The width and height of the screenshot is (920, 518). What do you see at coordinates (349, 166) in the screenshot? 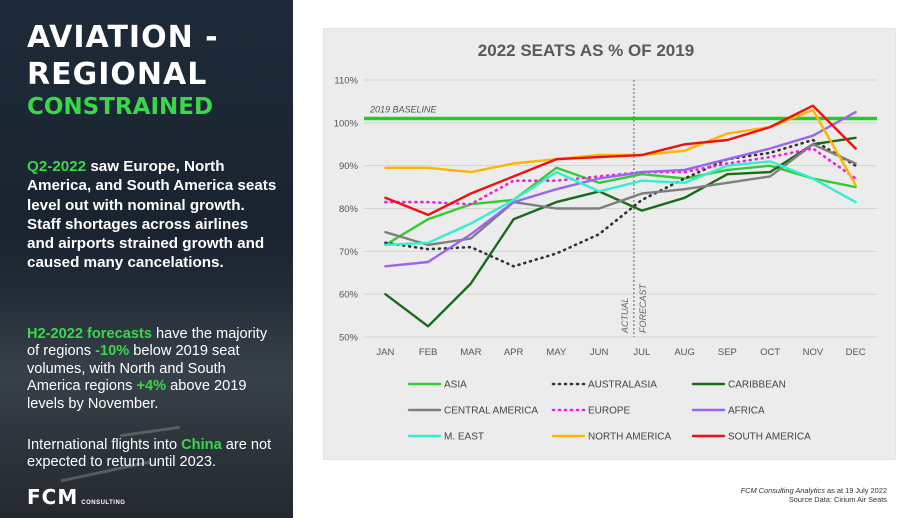
I see `y-tick-label: 90%` at bounding box center [349, 166].